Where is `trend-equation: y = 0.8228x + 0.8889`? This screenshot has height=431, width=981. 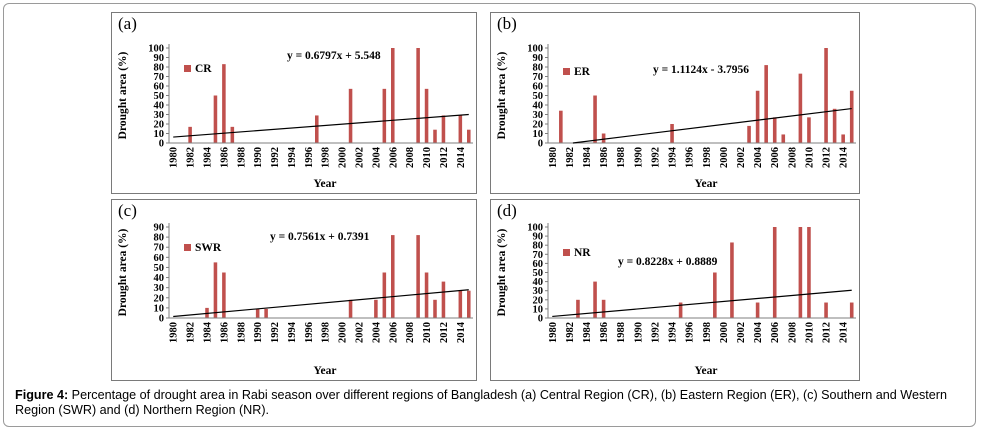 trend-equation: y = 0.8228x + 0.8889 is located at coordinates (668, 262).